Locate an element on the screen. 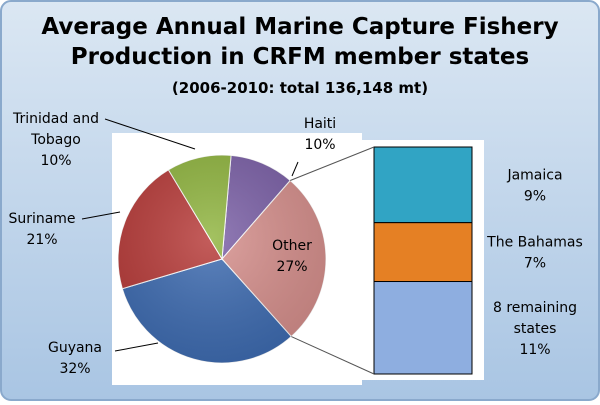 This screenshot has width=600, height=405. breakdown-value-jamaica: 9% is located at coordinates (535, 196).